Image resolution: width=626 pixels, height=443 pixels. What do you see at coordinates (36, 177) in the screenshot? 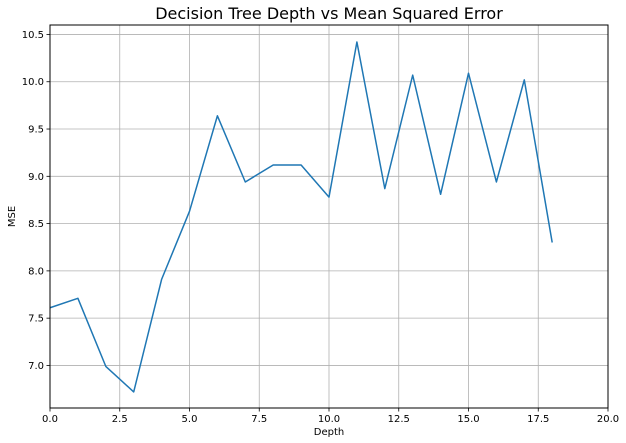
I see `y-tick-label: 9.0` at bounding box center [36, 177].